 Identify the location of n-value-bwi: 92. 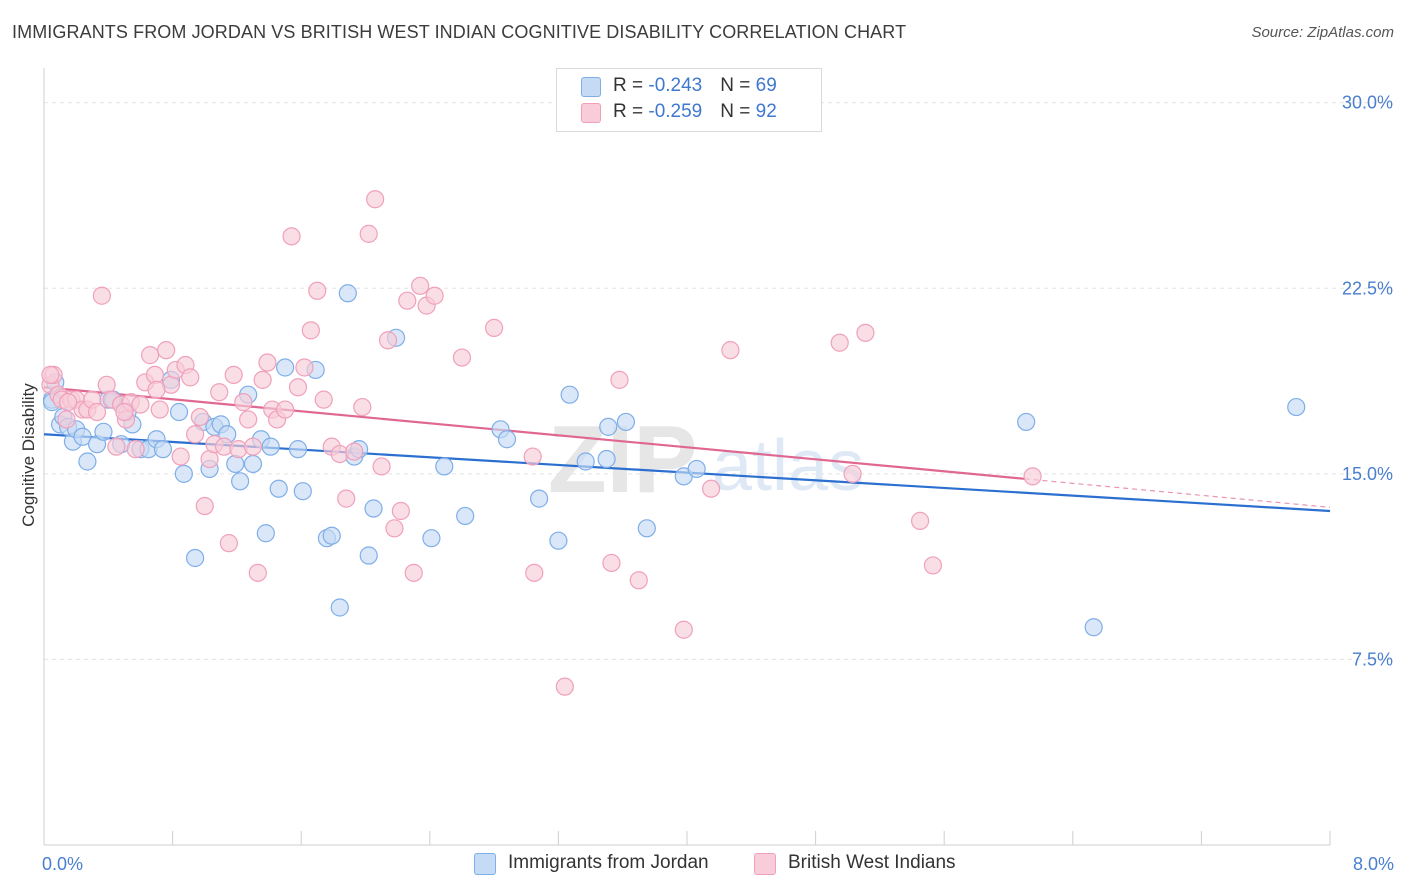
(766, 111).